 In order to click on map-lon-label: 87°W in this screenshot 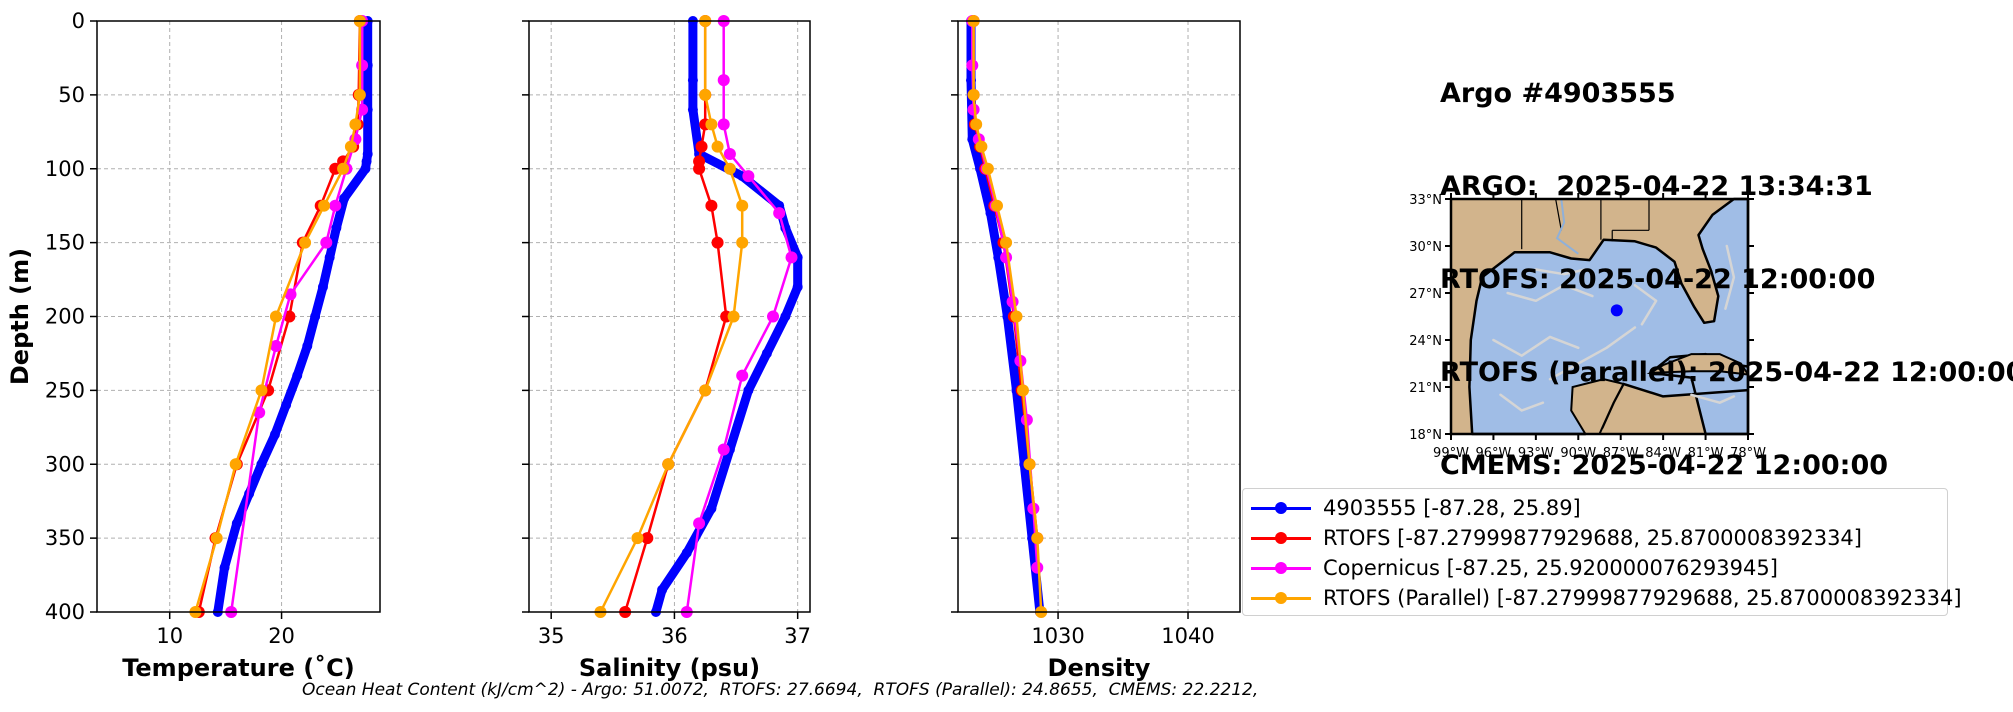, I will do `click(1621, 453)`.